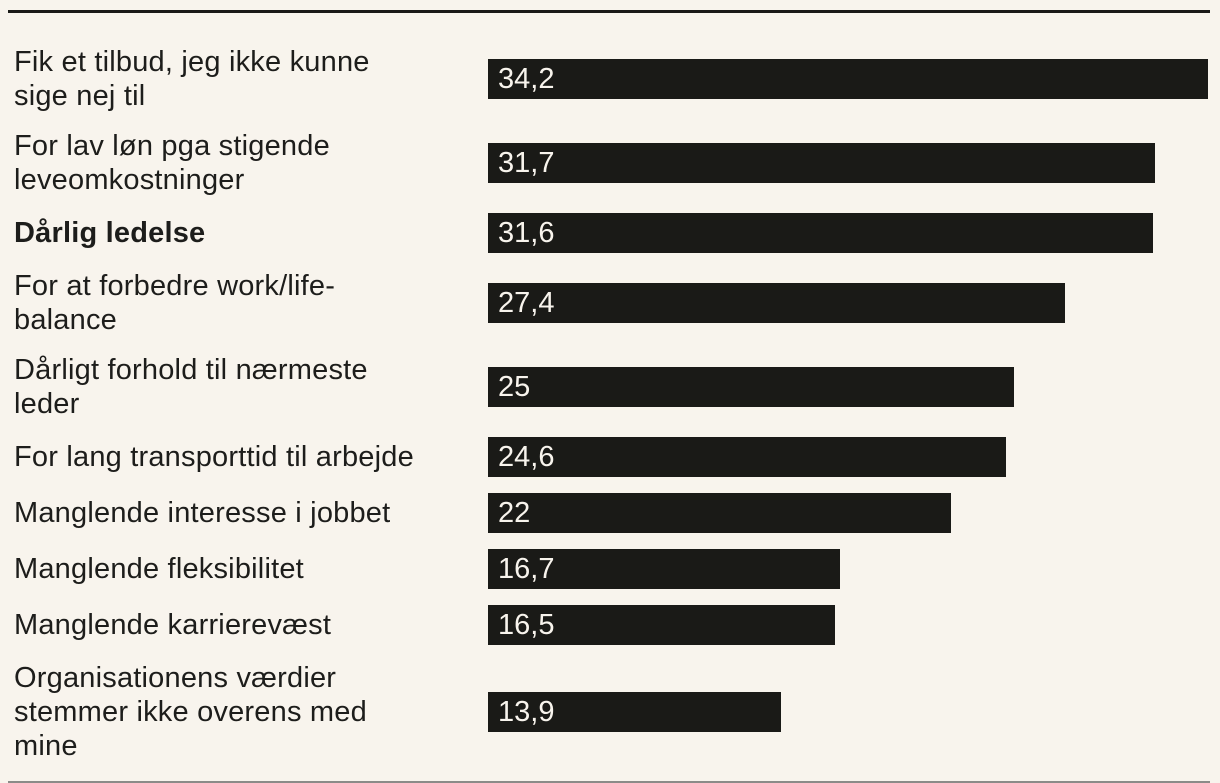 This screenshot has width=1220, height=783. I want to click on chart-row: Dårlig ledelse 31,6, so click(611, 233).